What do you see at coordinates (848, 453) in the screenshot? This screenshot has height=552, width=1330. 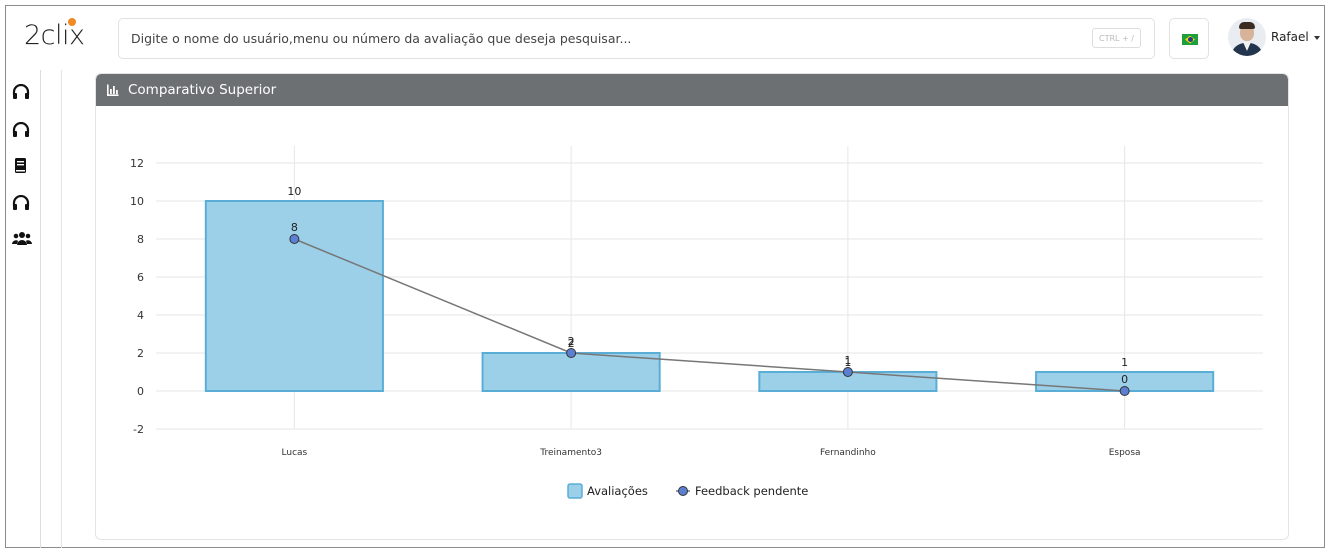 I see `x-tick-label: Fernandinho` at bounding box center [848, 453].